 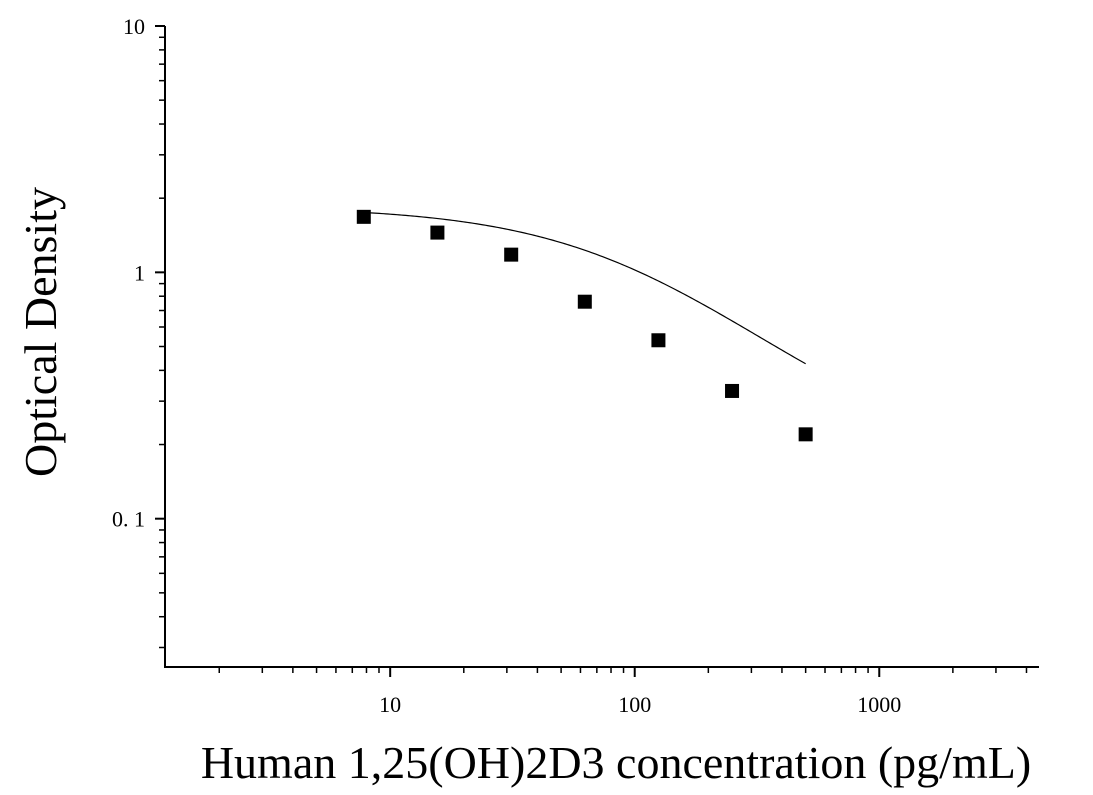 I want to click on y-tick-label: 1, so click(x=139, y=272).